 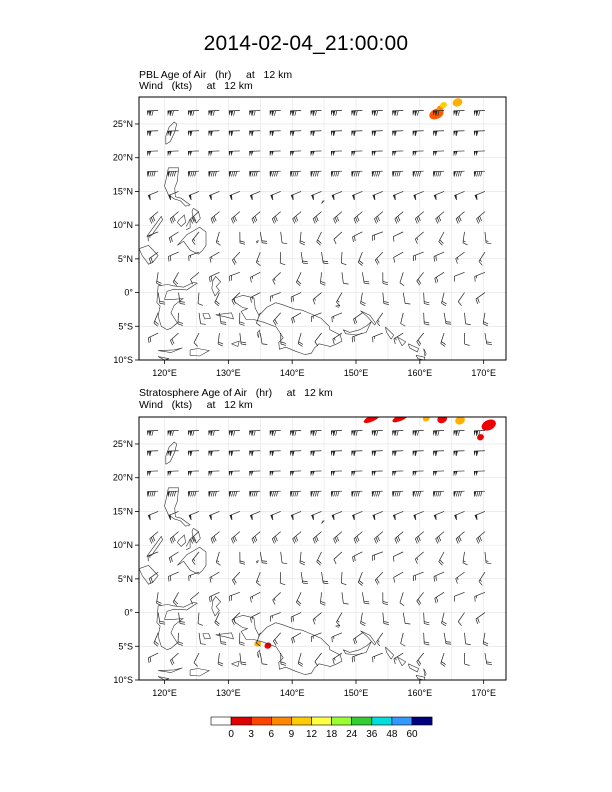 What do you see at coordinates (356, 693) in the screenshot?
I see `lon-tick-label: 150°E` at bounding box center [356, 693].